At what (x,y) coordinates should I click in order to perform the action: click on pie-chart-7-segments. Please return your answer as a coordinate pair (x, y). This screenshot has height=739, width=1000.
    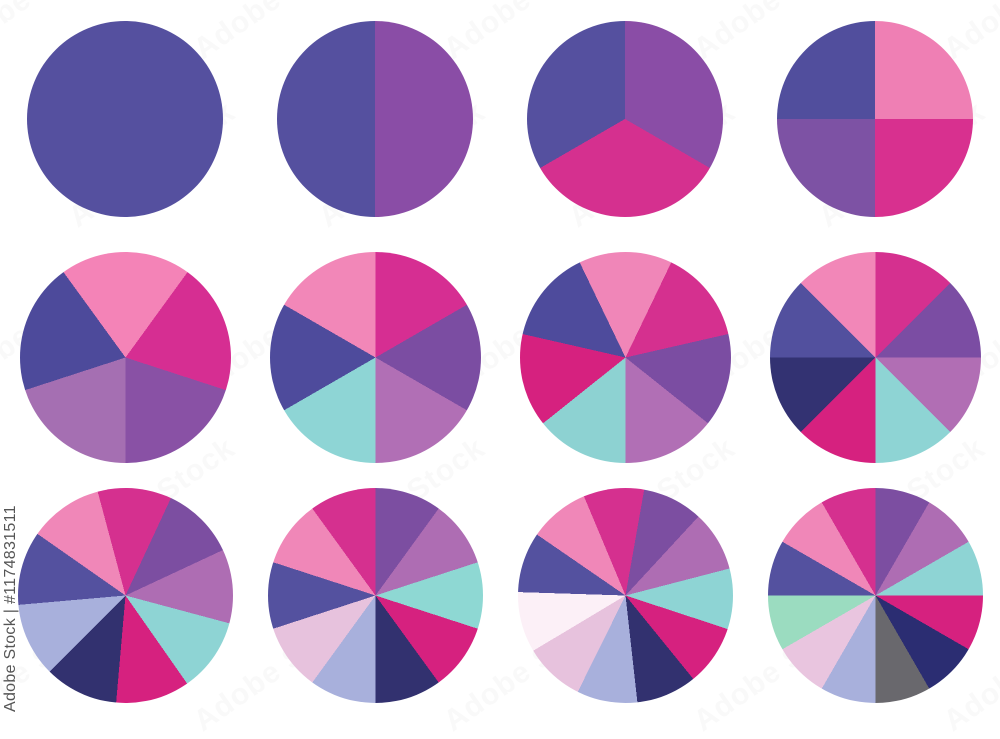
    Looking at the image, I should click on (625, 357).